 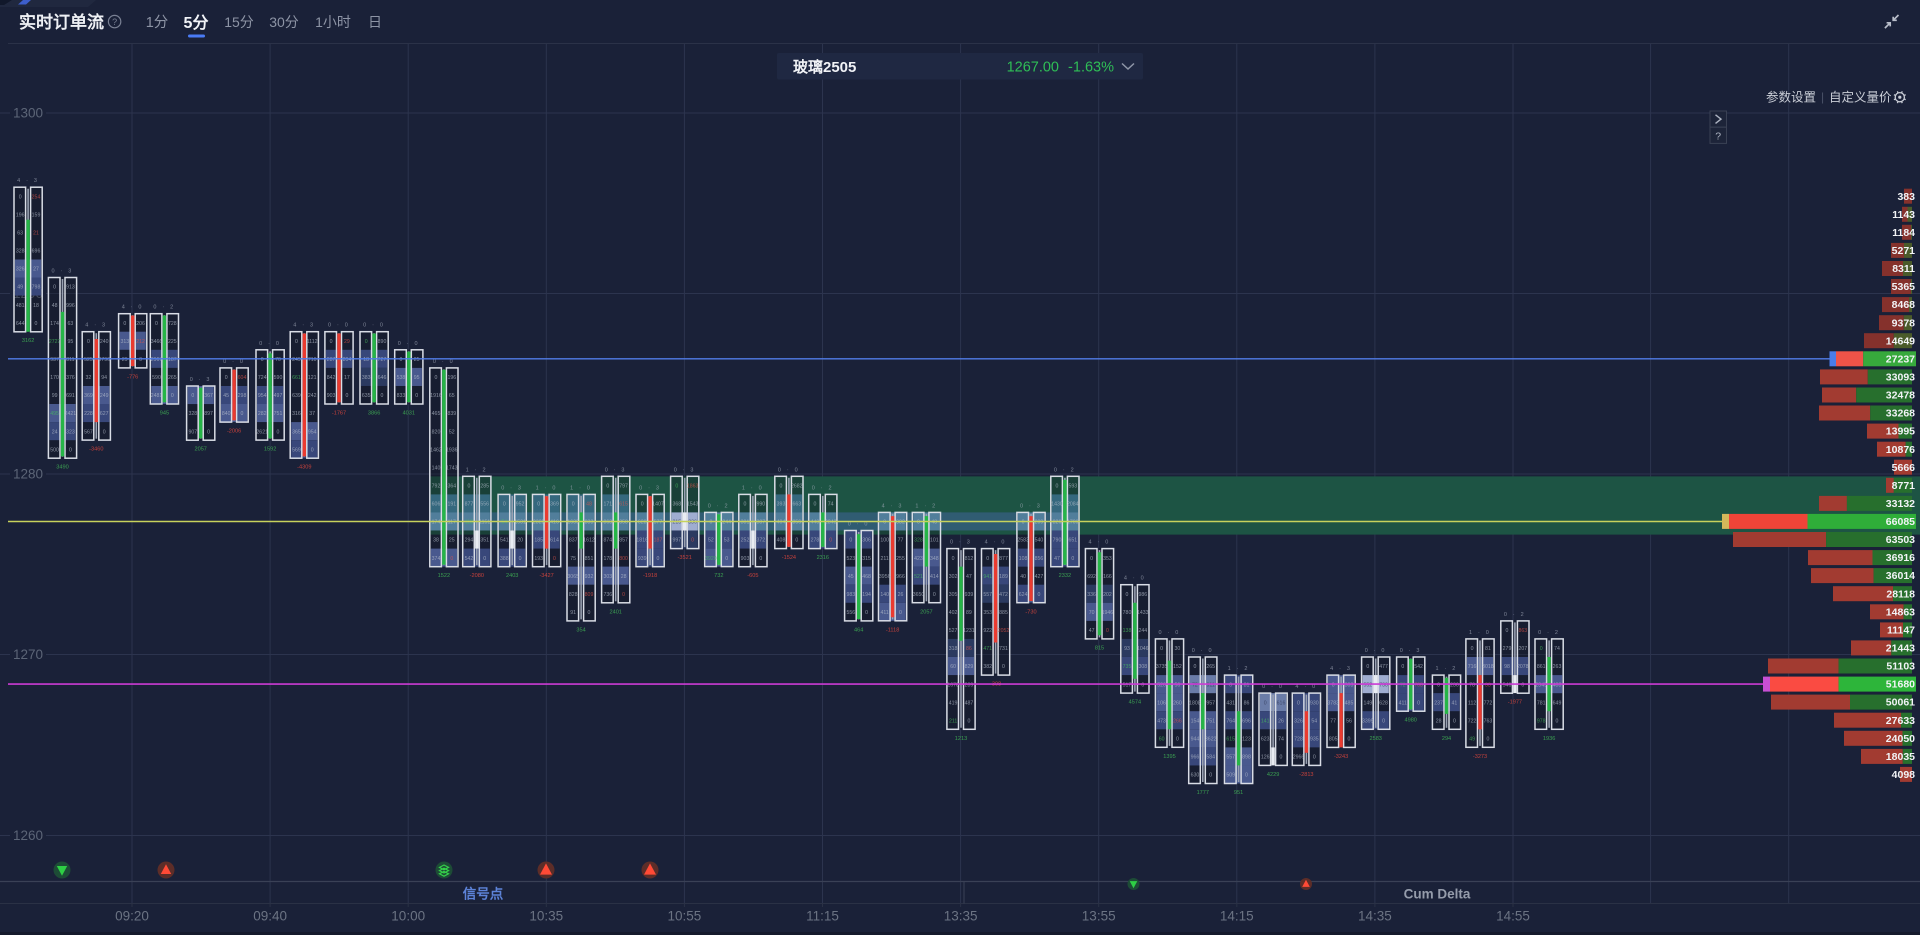 What do you see at coordinates (1900, 450) in the screenshot?
I see `svg-text: 10876` at bounding box center [1900, 450].